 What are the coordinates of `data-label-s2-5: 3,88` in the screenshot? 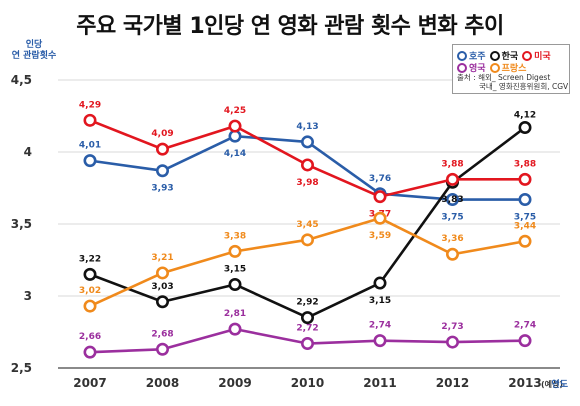 It's located at (452, 164).